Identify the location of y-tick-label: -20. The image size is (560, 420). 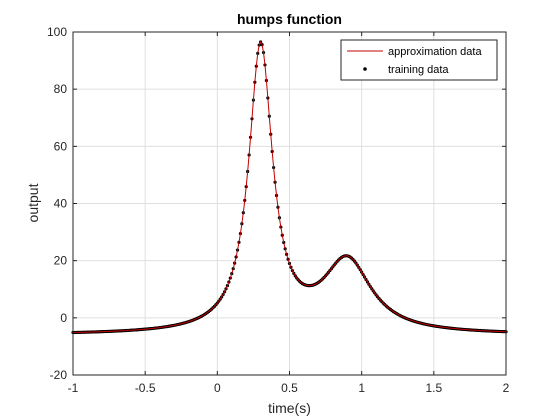
(59, 375).